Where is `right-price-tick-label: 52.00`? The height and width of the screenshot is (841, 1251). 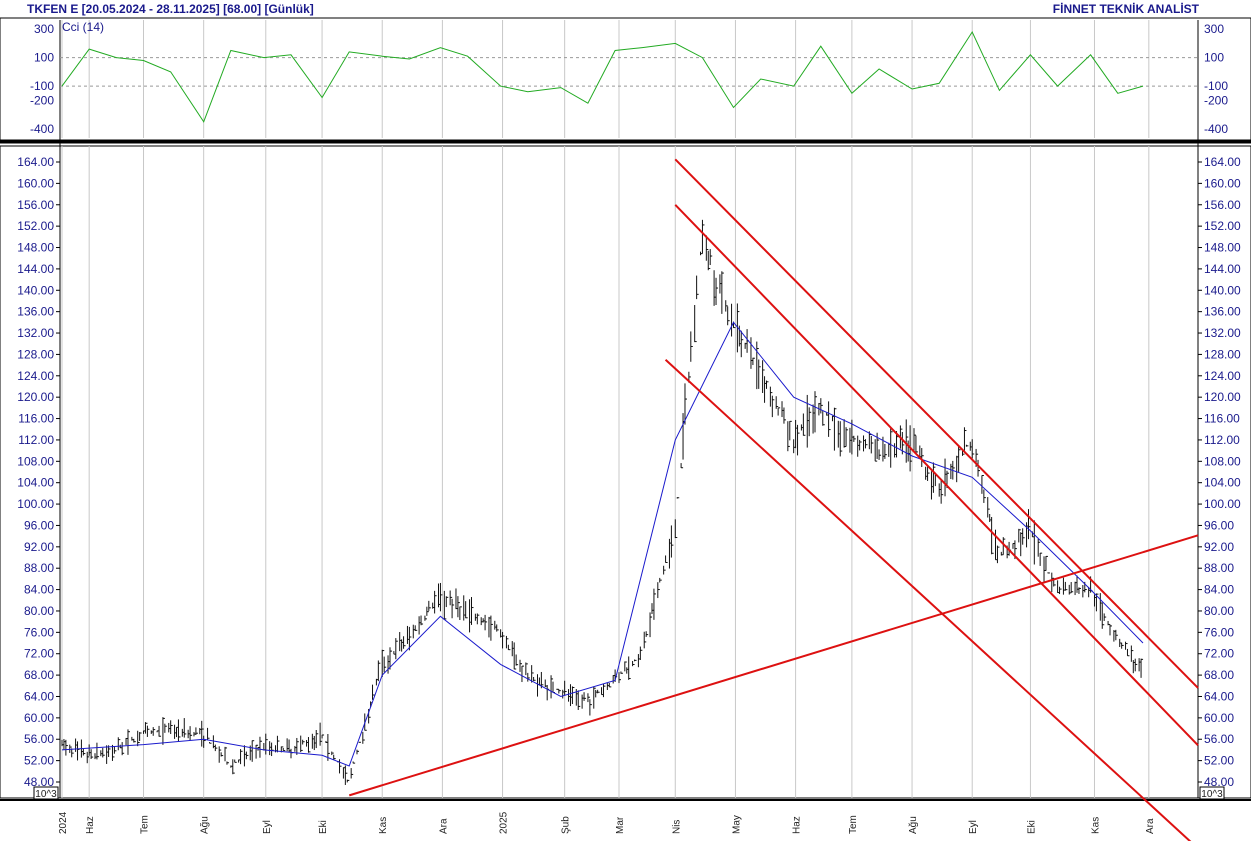 right-price-tick-label: 52.00 is located at coordinates (1219, 761).